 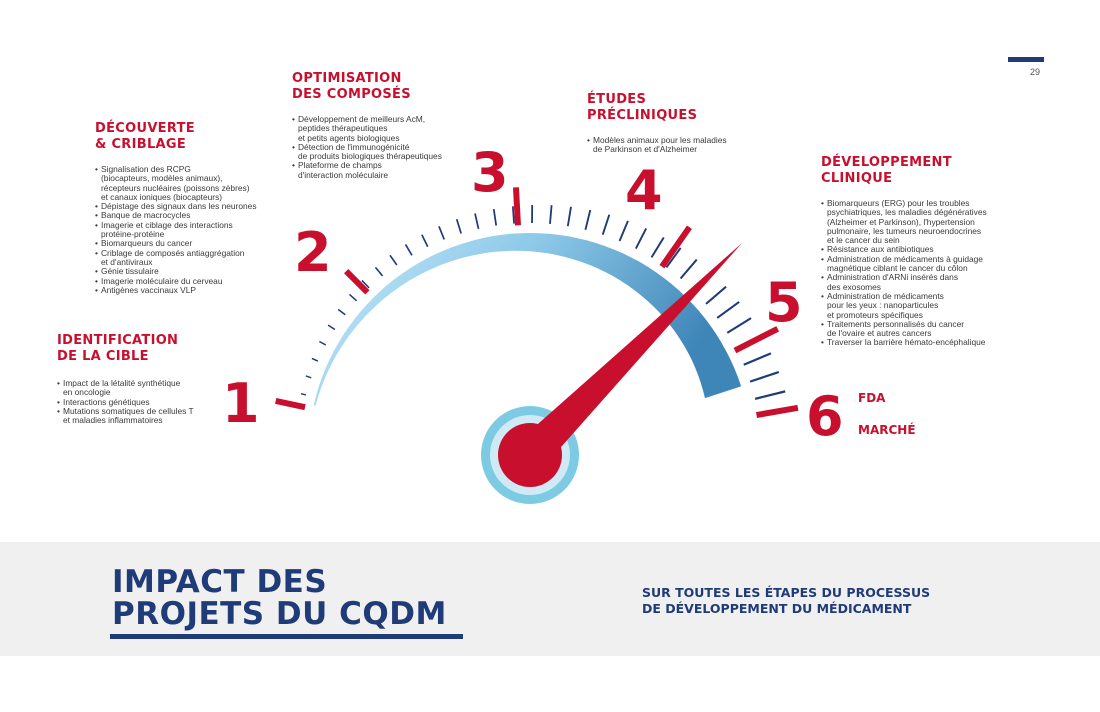 What do you see at coordinates (825, 416) in the screenshot?
I see `stage-number-6: 6` at bounding box center [825, 416].